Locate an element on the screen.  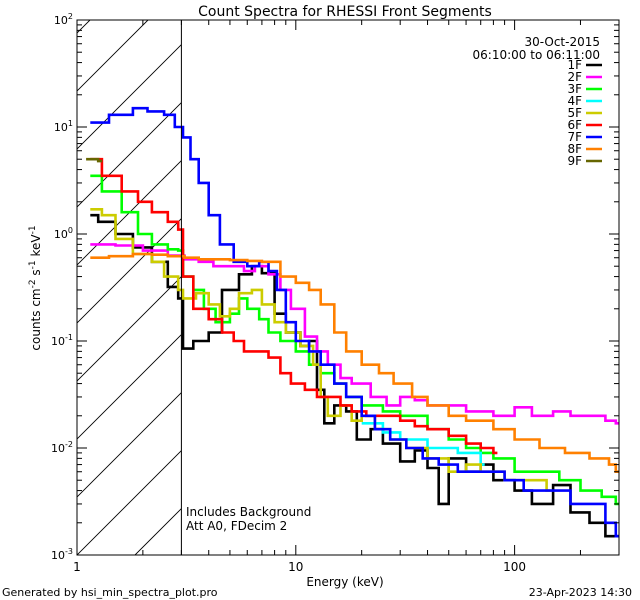
y-tick-label: 10⁻³ is located at coordinates (62, 554).